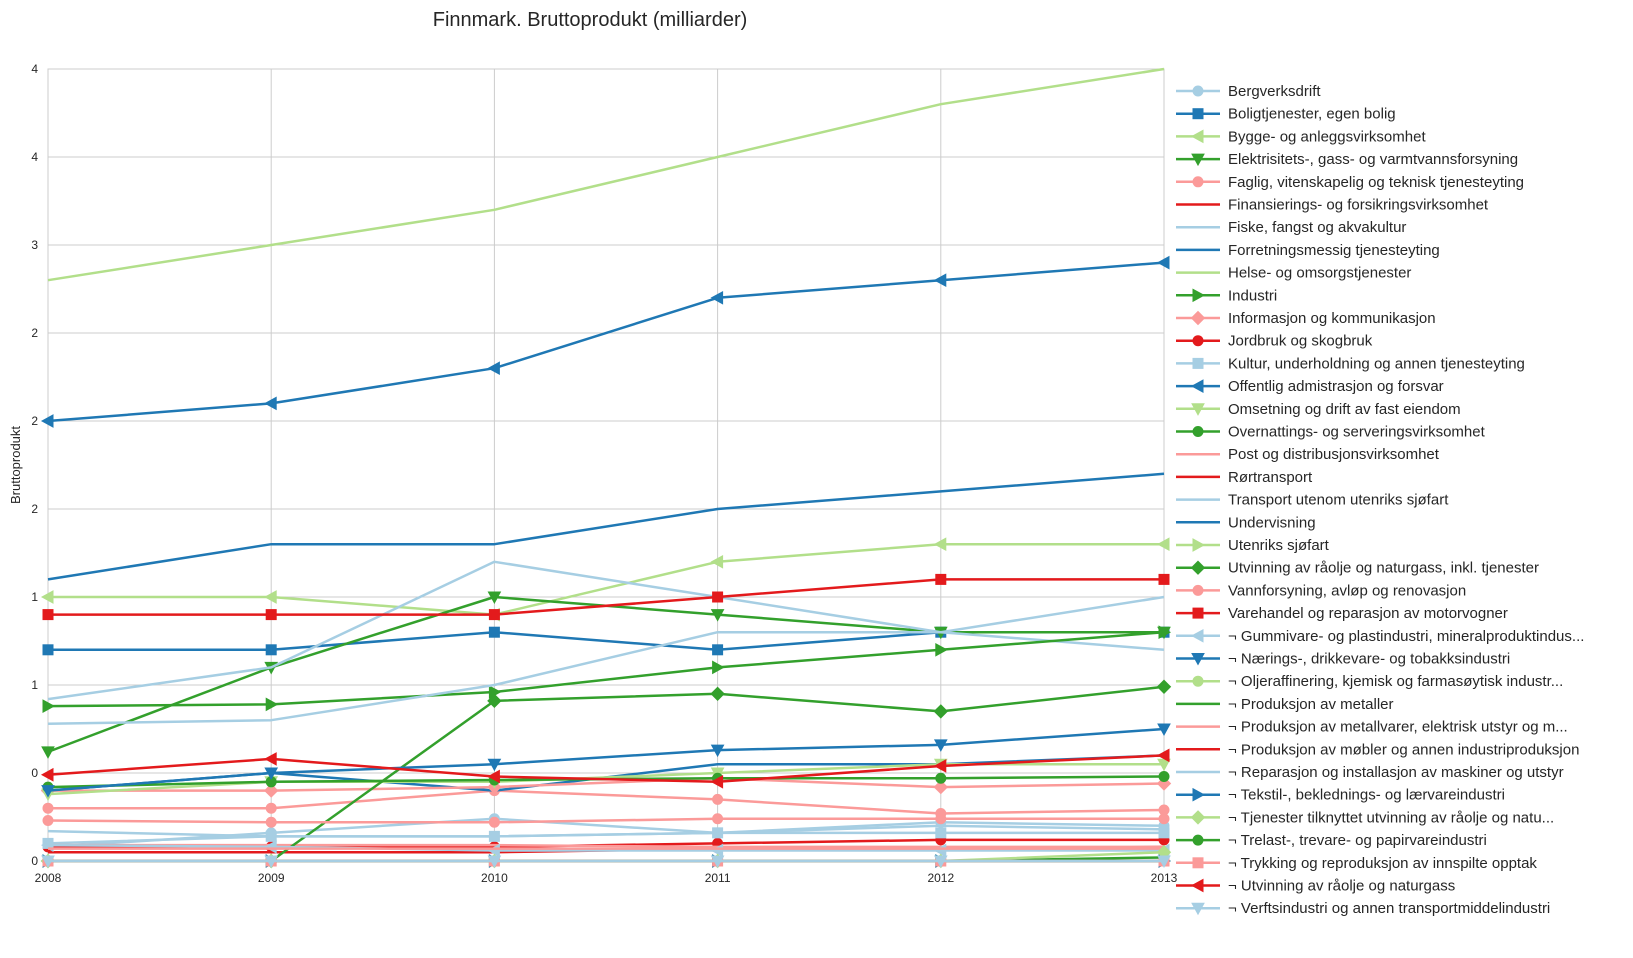  I want to click on legend-entry: Utenriks sjøfart, so click(1253, 545).